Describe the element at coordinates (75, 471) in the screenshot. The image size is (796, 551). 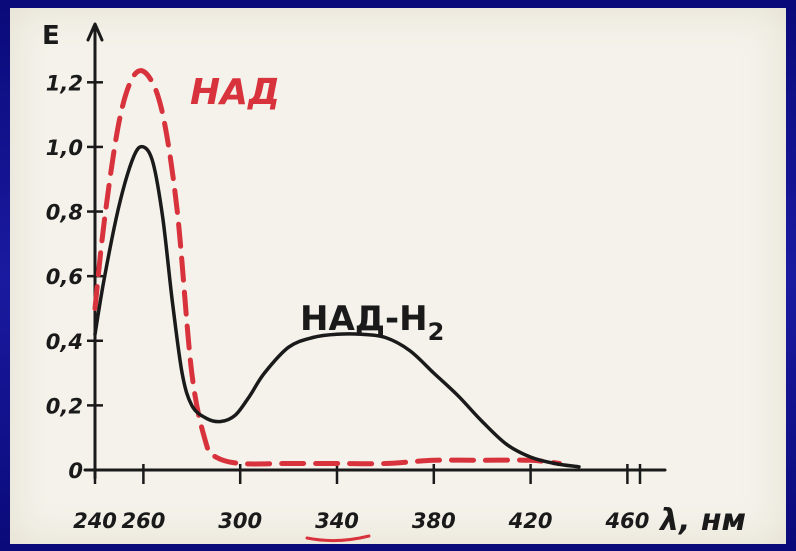
I see `y-tick-label: 0` at that location.